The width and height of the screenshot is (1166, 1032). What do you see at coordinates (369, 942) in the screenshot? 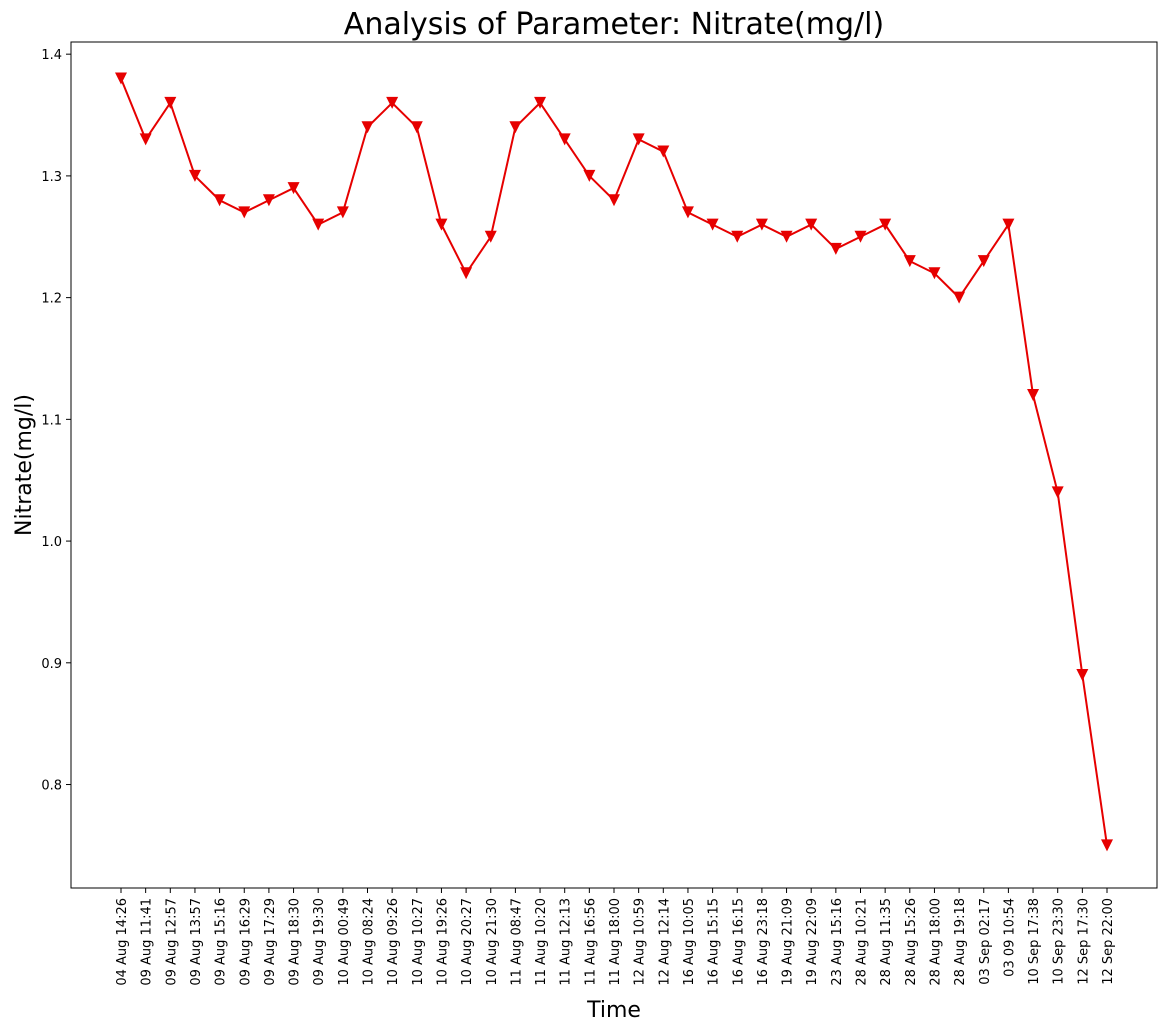
I see `x-tick-label: 10 Aug 08:24` at bounding box center [369, 942].